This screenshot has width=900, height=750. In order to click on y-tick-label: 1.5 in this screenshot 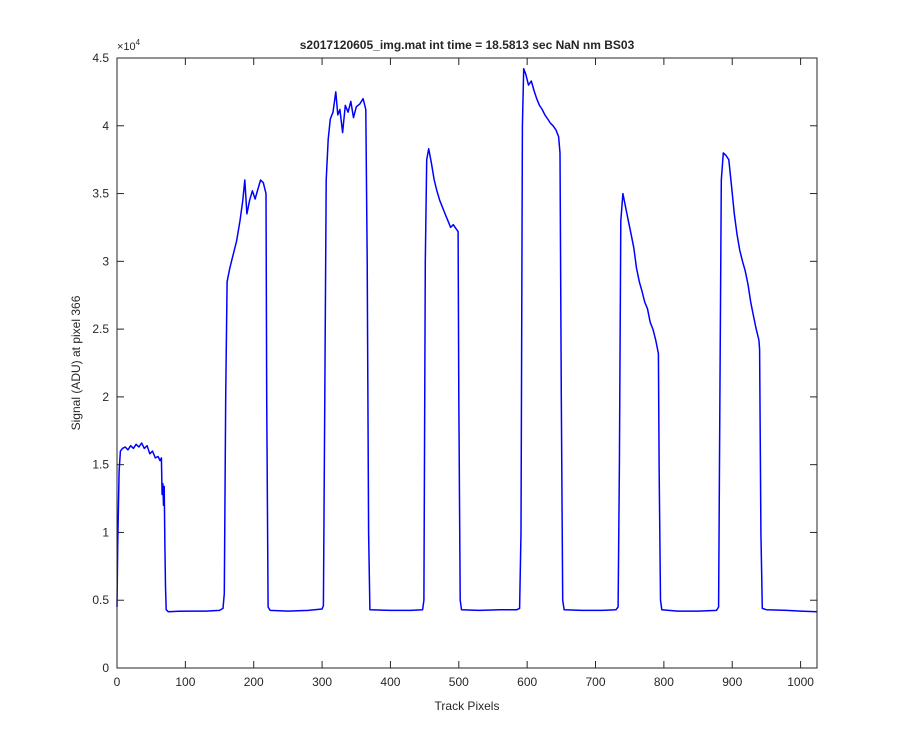, I will do `click(100, 465)`.